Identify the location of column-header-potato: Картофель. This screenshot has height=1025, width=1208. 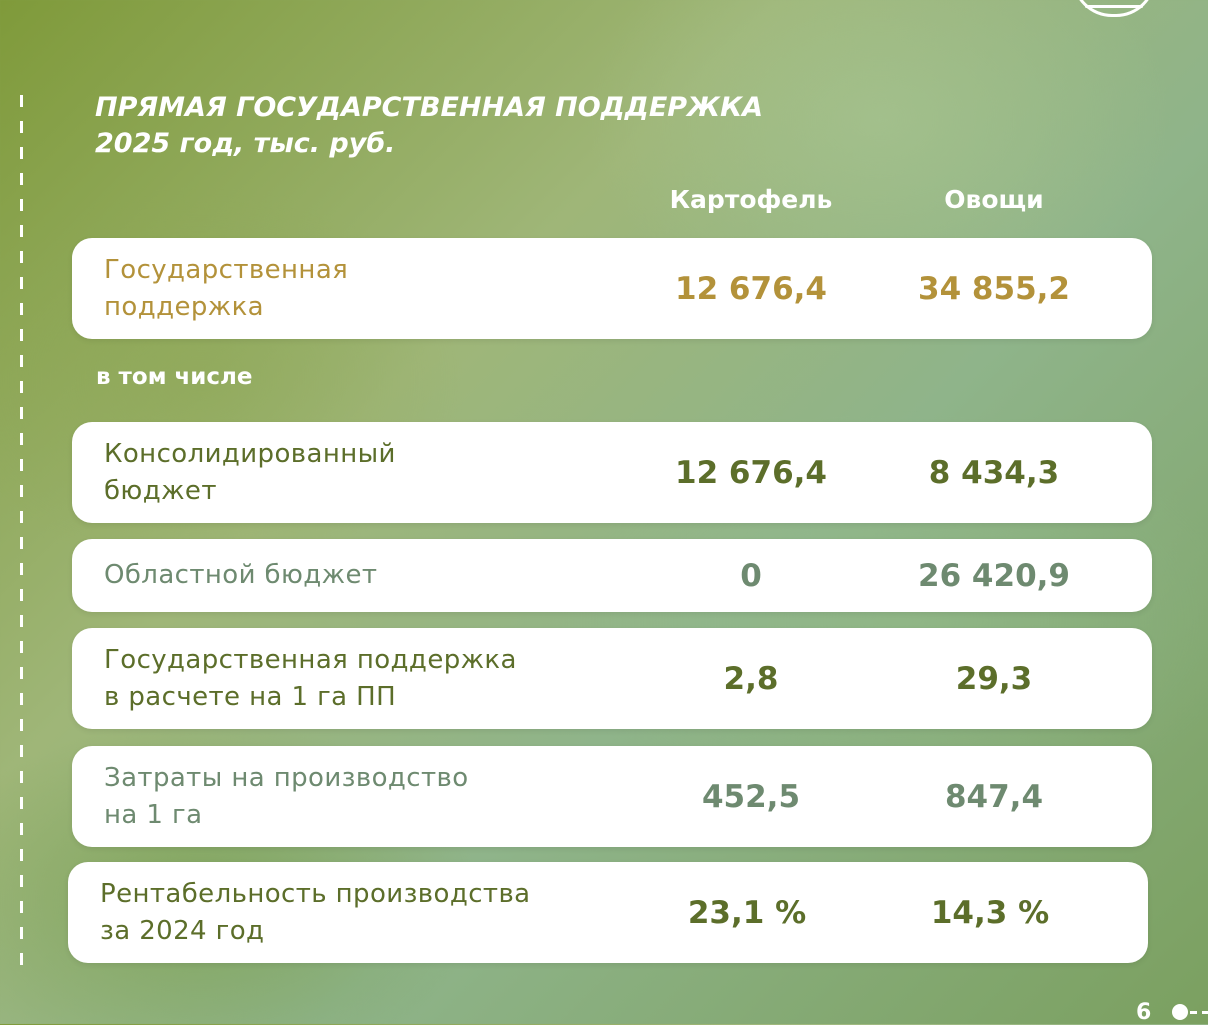
(751, 199).